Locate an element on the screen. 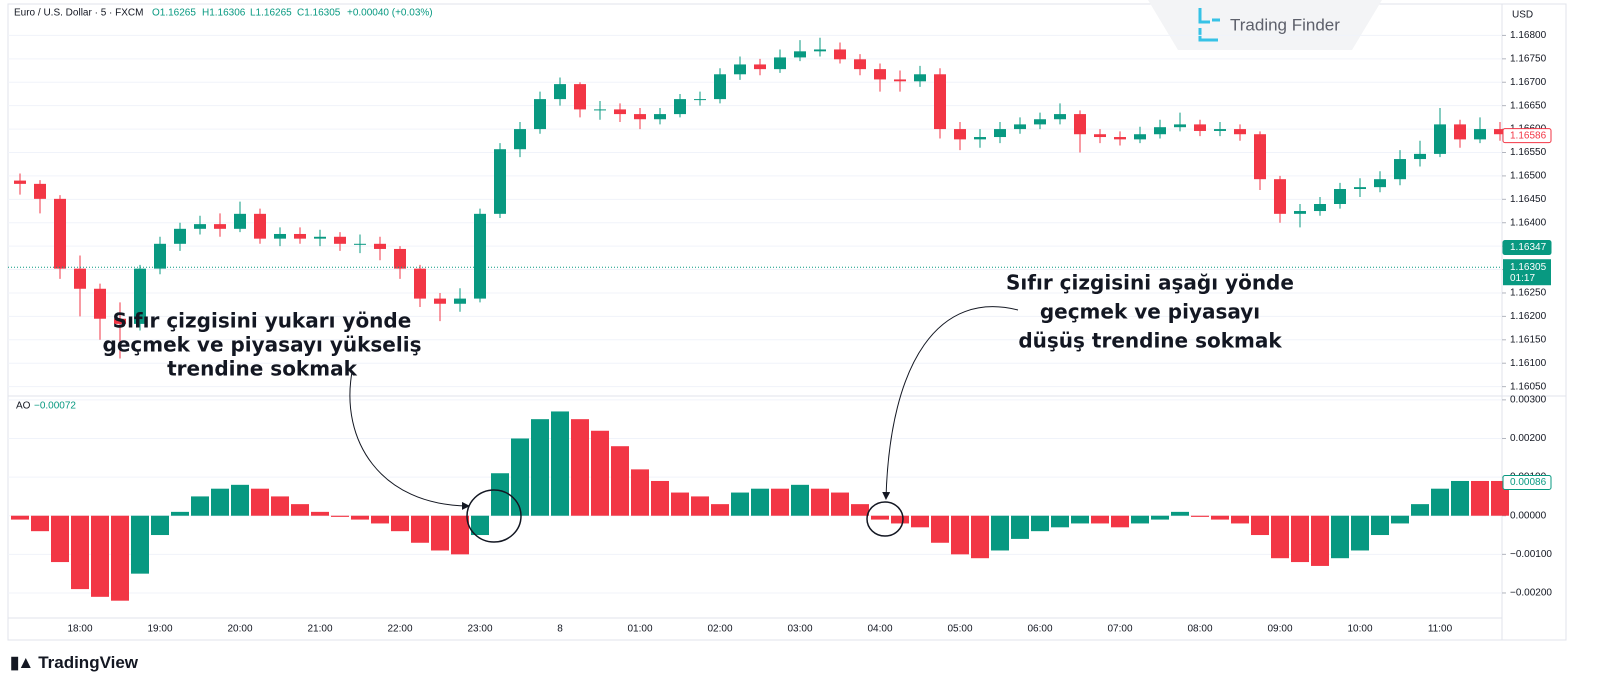  currency: USD is located at coordinates (1522, 15).